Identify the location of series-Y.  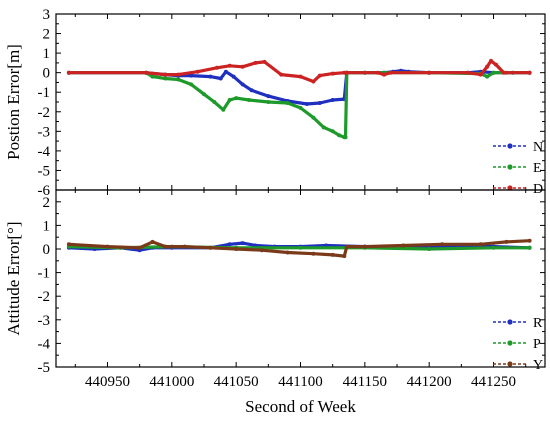
(299, 248).